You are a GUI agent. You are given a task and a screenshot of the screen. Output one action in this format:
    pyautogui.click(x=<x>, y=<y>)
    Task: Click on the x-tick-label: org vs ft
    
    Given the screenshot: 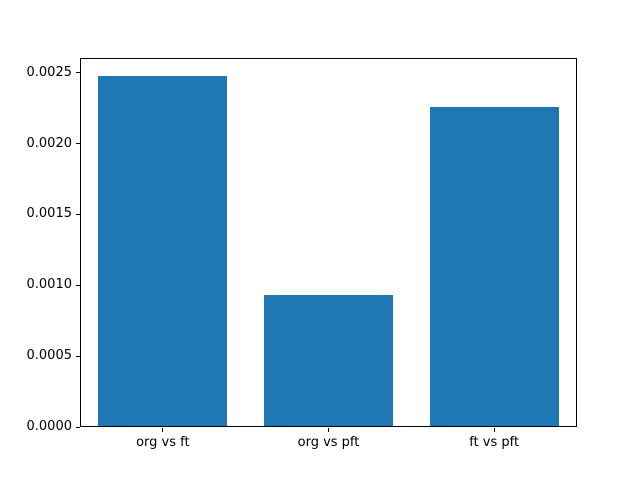 What is the action you would take?
    pyautogui.click(x=163, y=442)
    